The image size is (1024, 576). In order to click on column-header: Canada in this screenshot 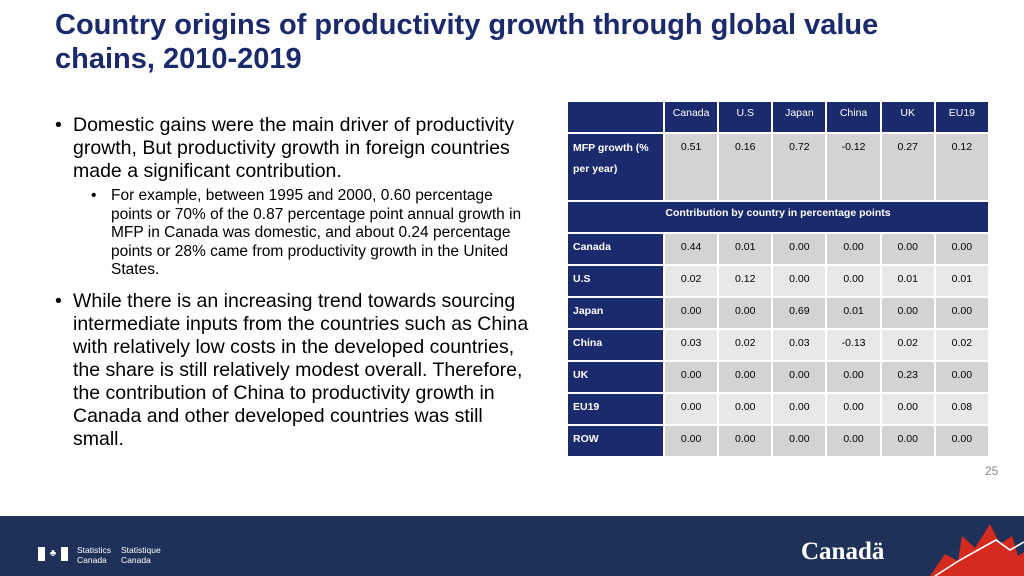, I will do `click(691, 117)`.